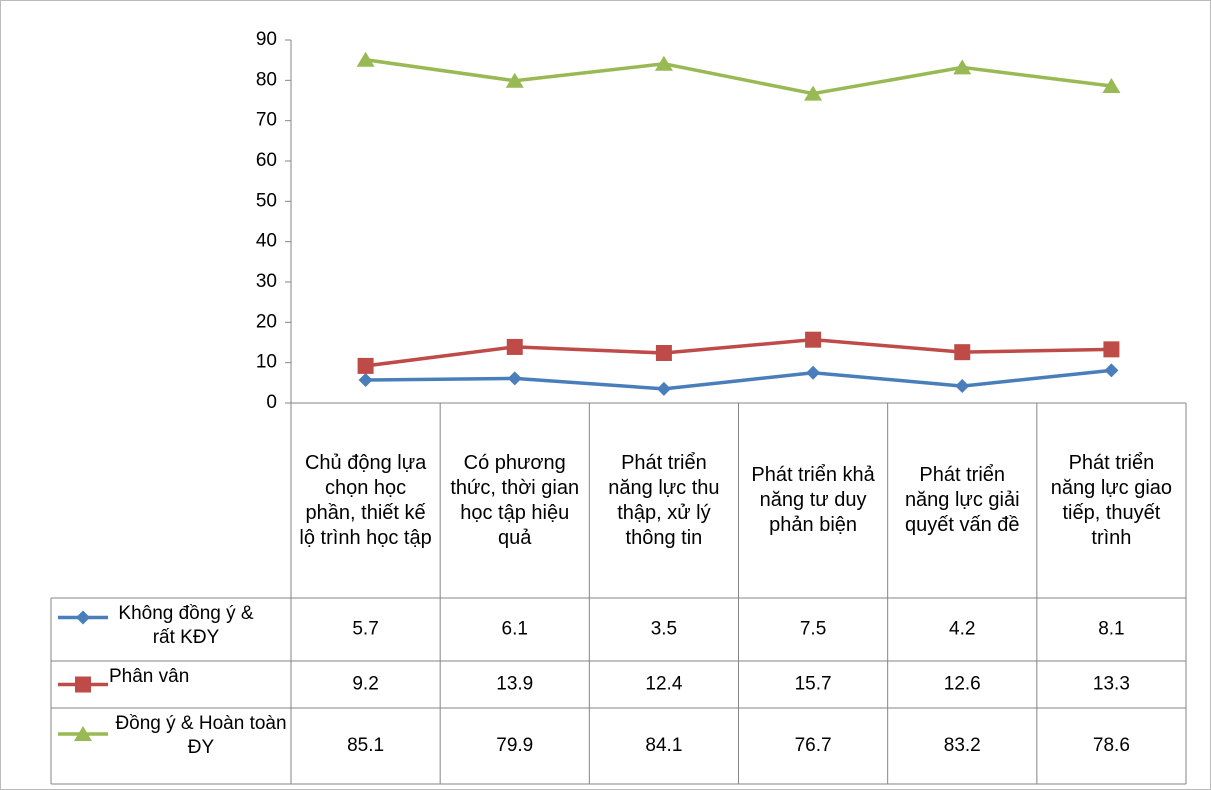  I want to click on data-label: 8.1, so click(1111, 629).